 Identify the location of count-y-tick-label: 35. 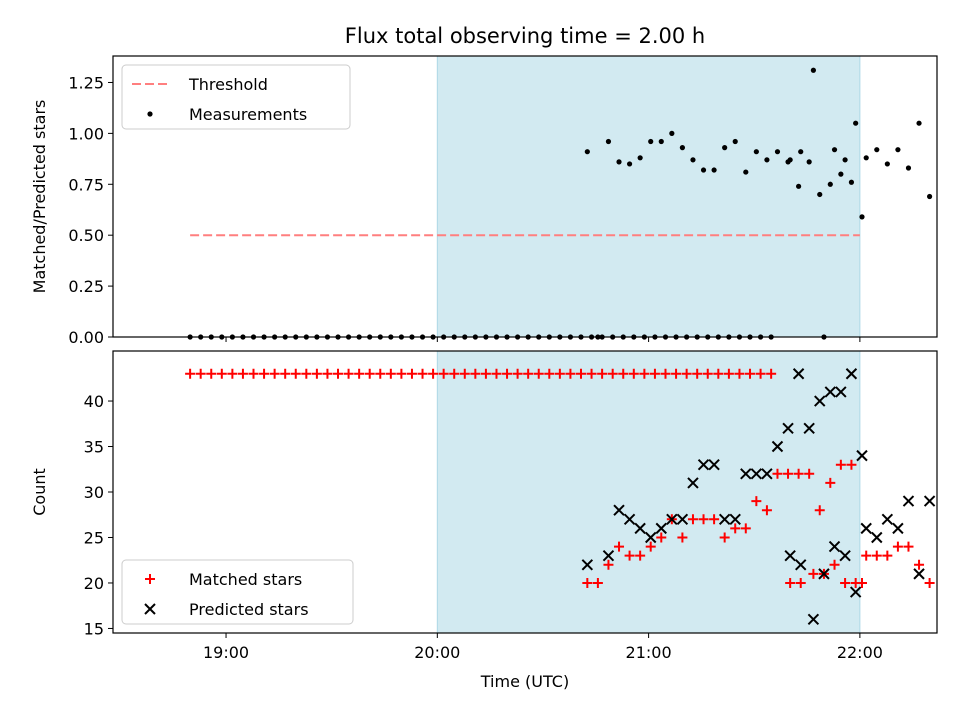
(94, 447).